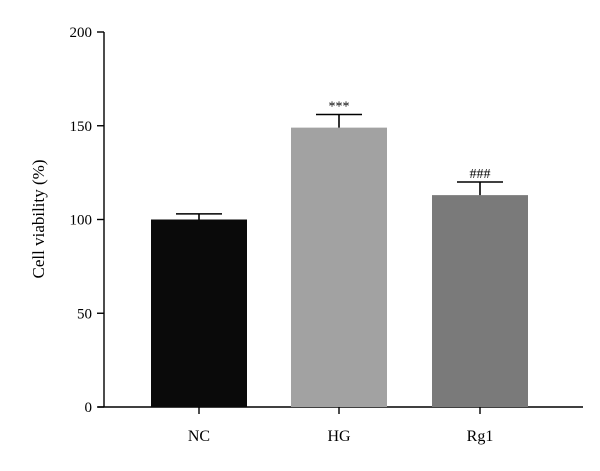 The width and height of the screenshot is (600, 471). I want to click on bar-nc, so click(199, 313).